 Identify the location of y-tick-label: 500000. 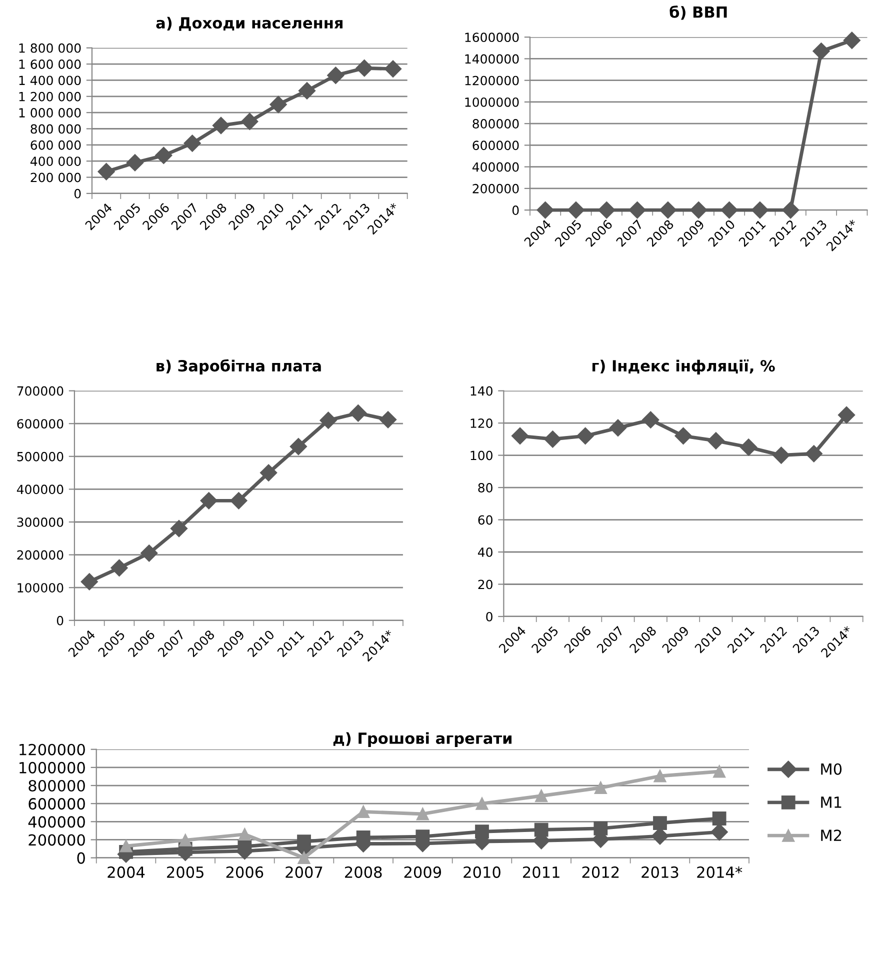
(40, 457).